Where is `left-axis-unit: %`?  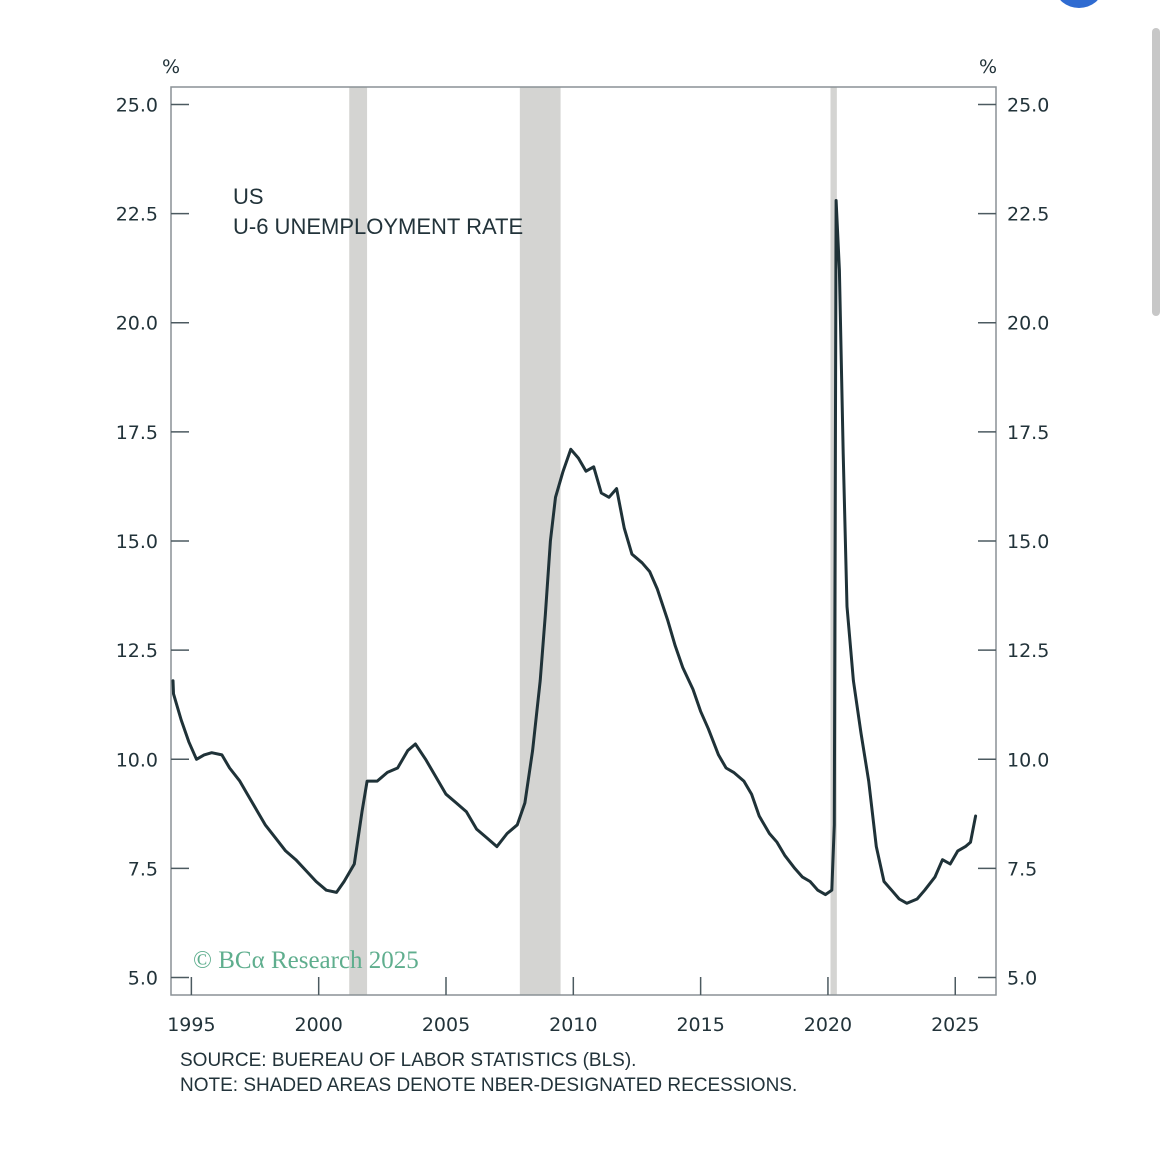
left-axis-unit: % is located at coordinates (171, 67).